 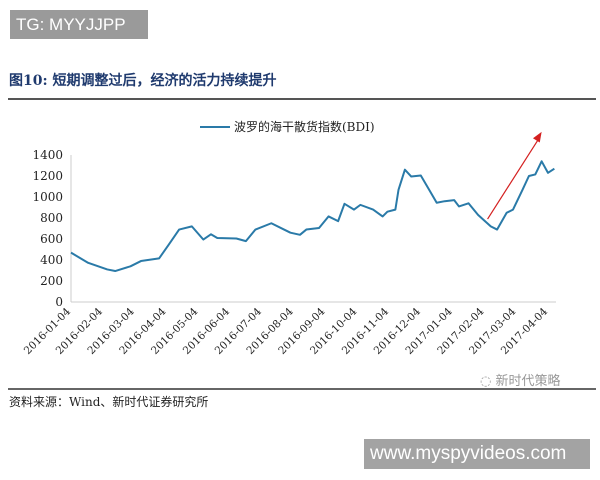 I want to click on title-divider, so click(x=302, y=99).